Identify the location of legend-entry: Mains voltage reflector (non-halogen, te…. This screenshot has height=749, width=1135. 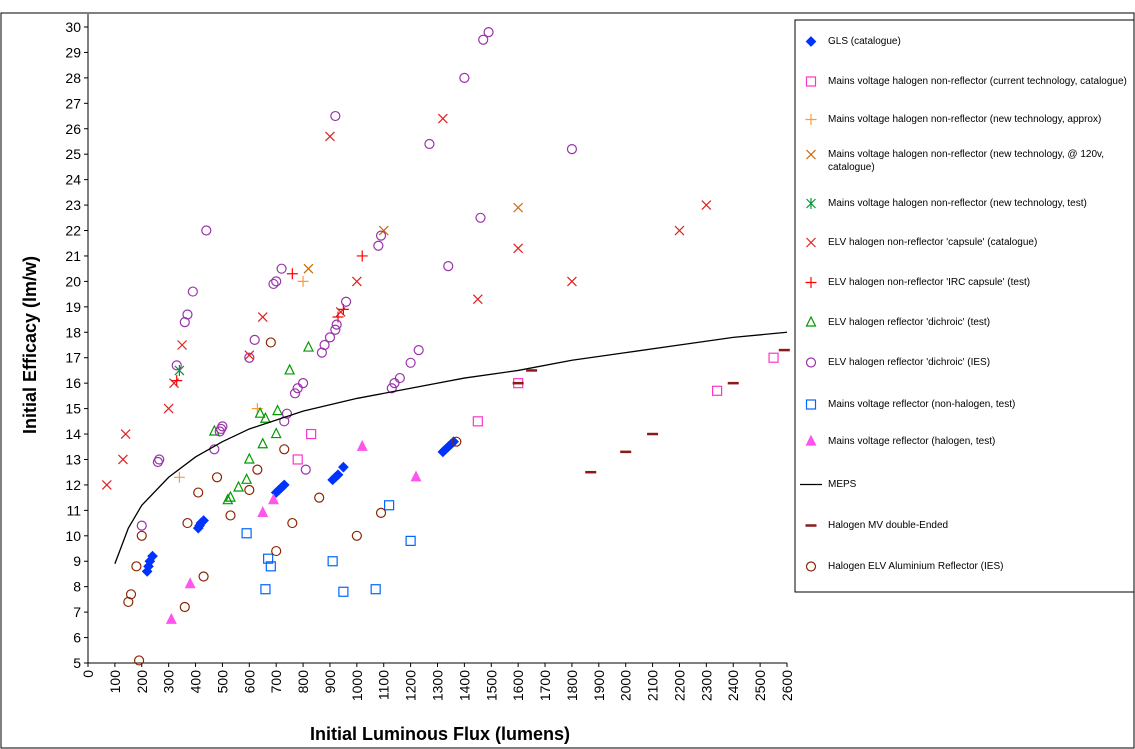
(965, 404).